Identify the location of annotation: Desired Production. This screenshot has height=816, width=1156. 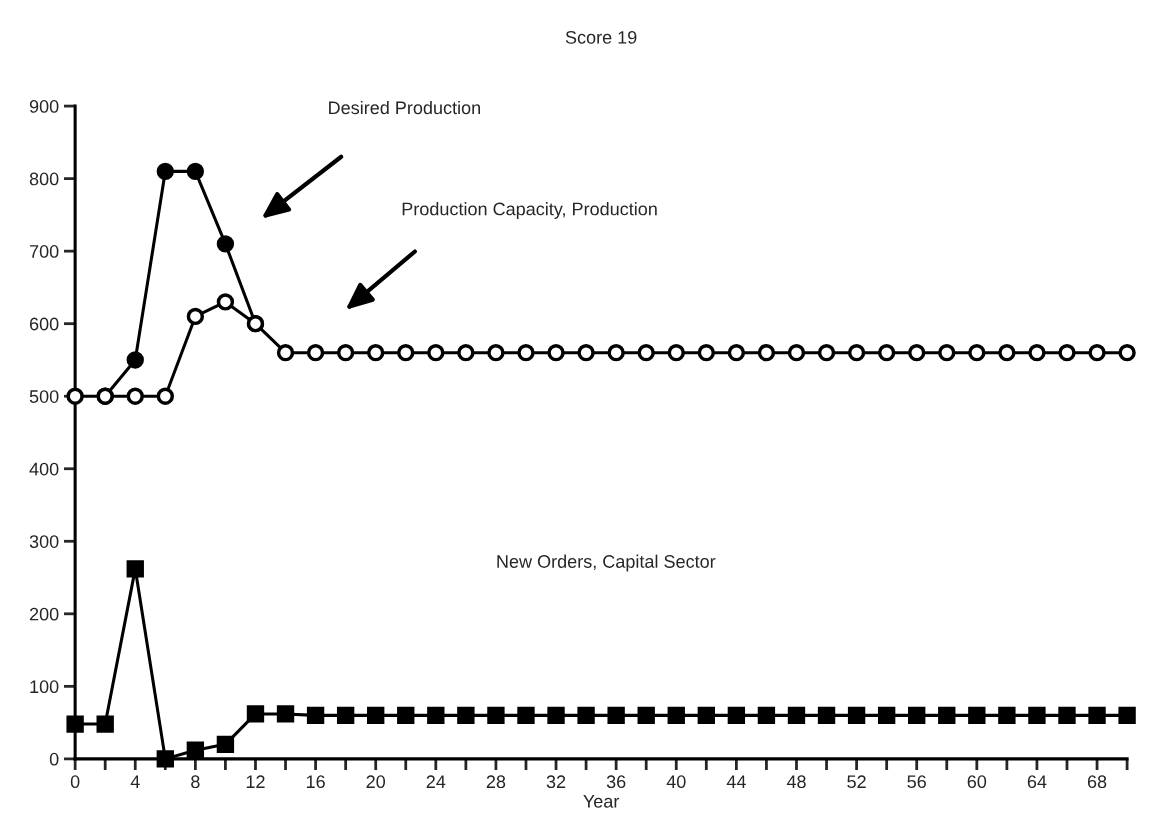
(404, 107).